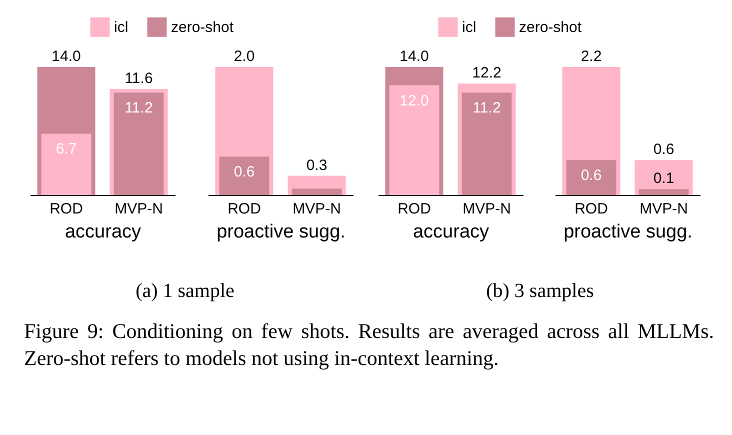 This screenshot has width=732, height=435. What do you see at coordinates (66, 149) in the screenshot?
I see `data-label: 6.7` at bounding box center [66, 149].